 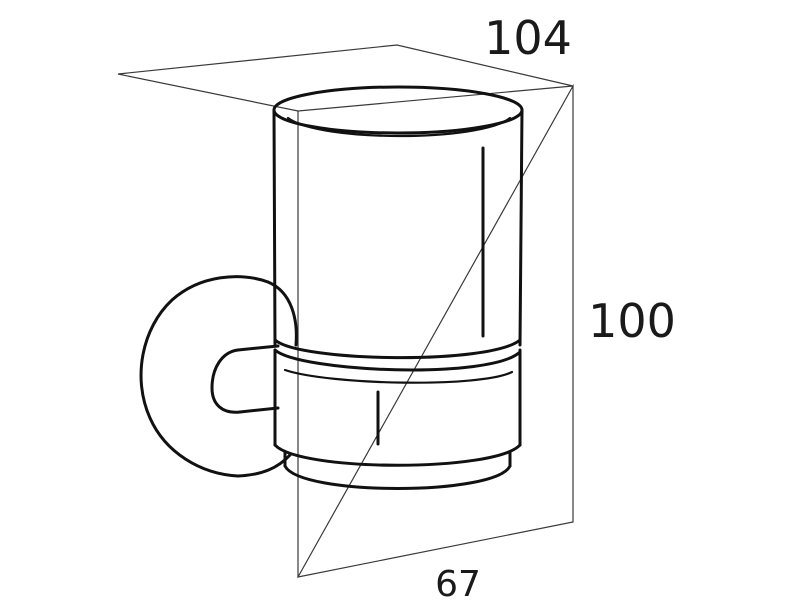 What do you see at coordinates (528, 38) in the screenshot?
I see `dimension-width-label: 104` at bounding box center [528, 38].